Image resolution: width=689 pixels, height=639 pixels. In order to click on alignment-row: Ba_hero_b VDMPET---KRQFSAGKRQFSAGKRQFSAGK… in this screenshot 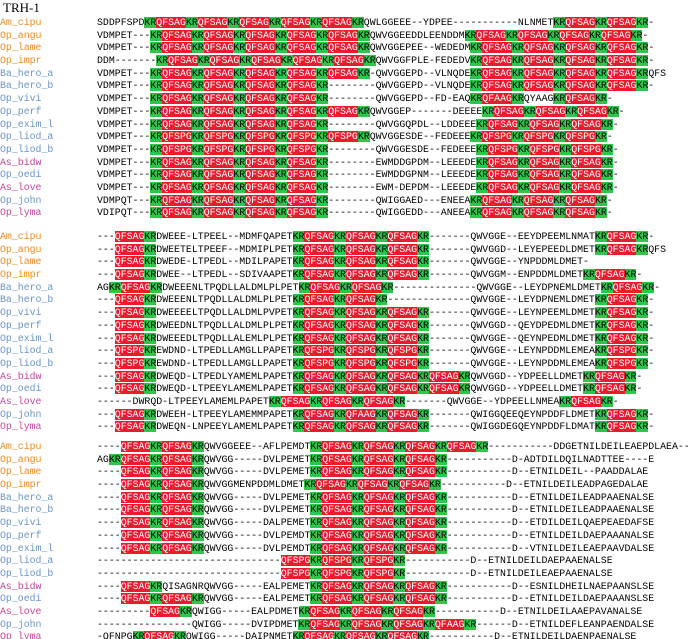, I will do `click(344, 86)`.